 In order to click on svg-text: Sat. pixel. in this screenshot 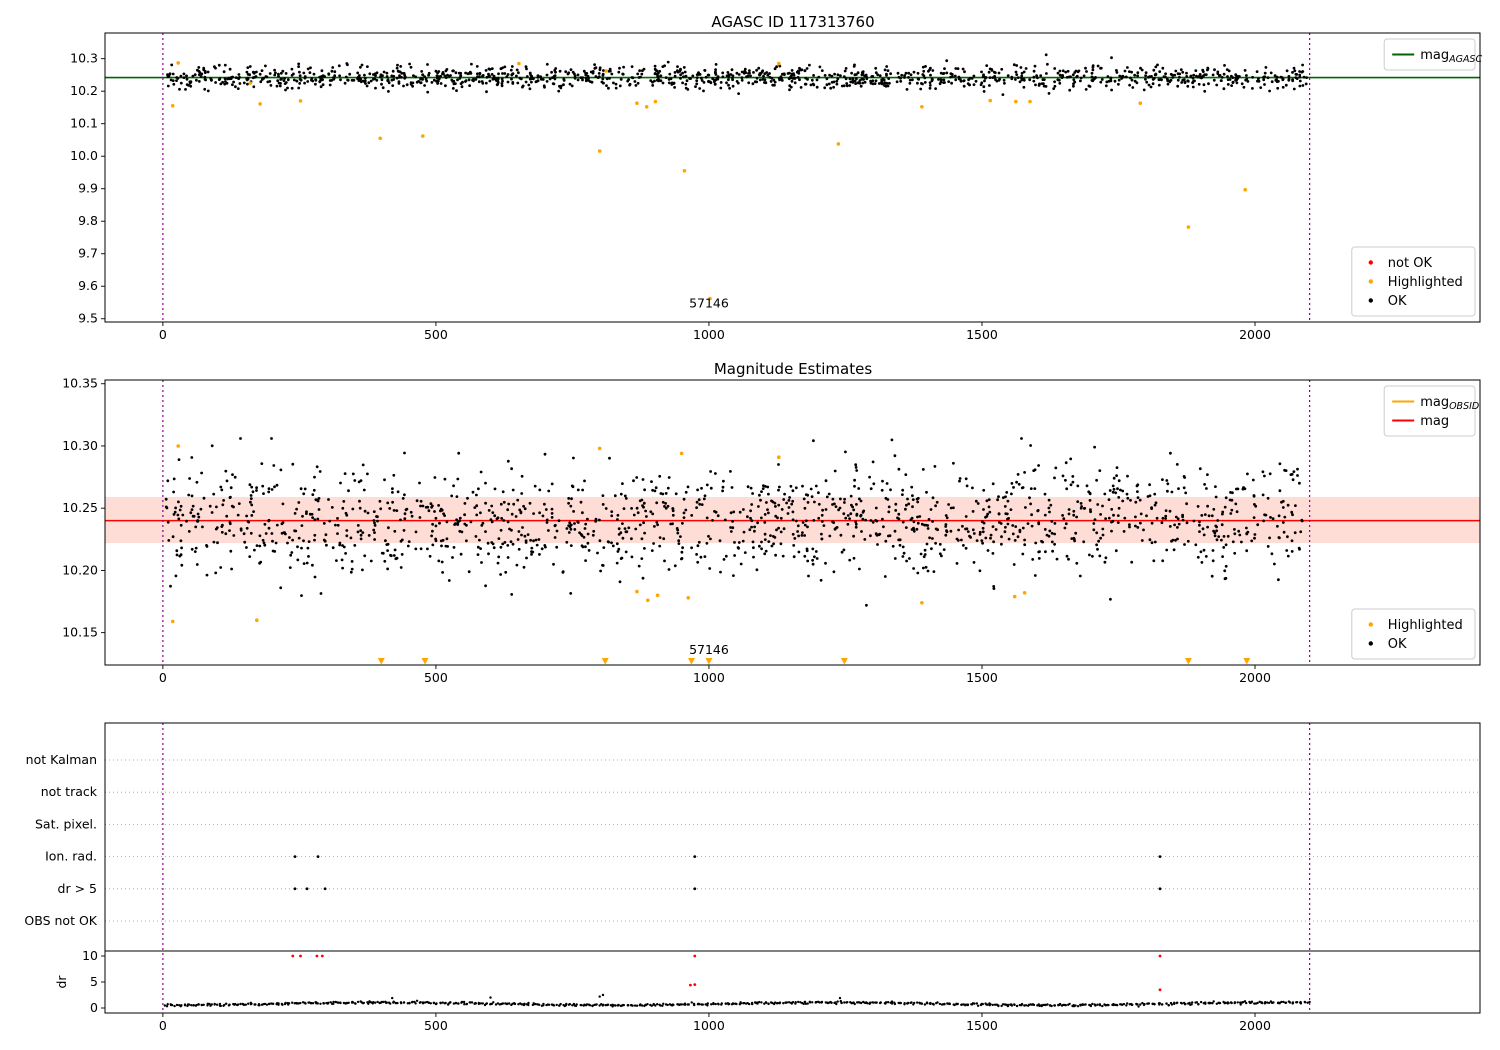, I will do `click(66, 823)`.